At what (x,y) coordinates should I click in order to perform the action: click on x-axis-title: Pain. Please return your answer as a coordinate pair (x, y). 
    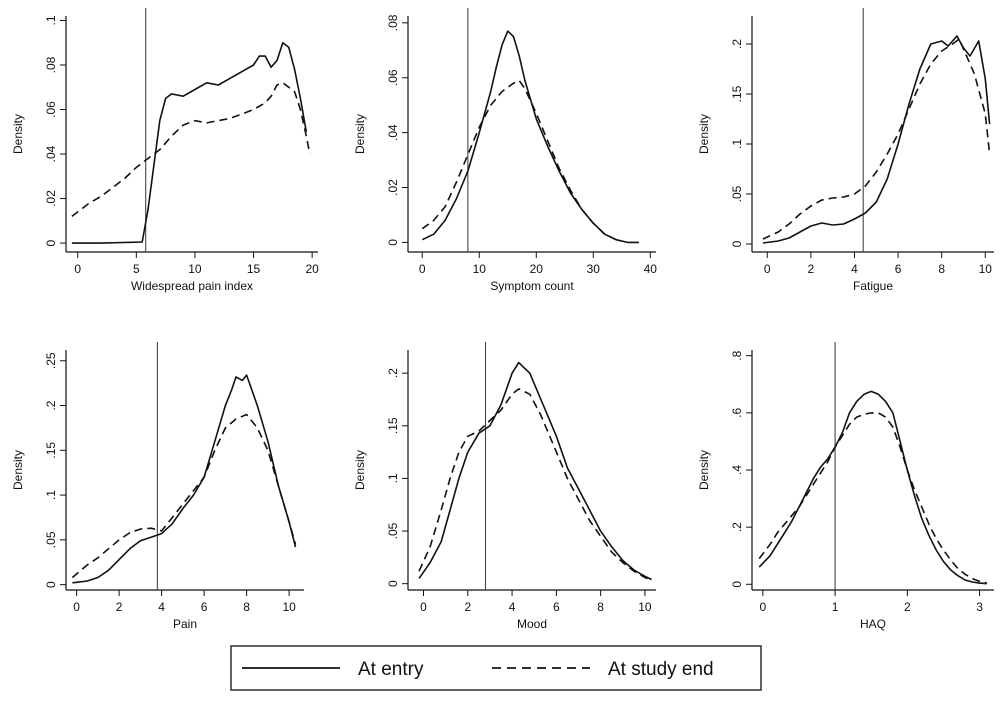
    Looking at the image, I should click on (185, 624).